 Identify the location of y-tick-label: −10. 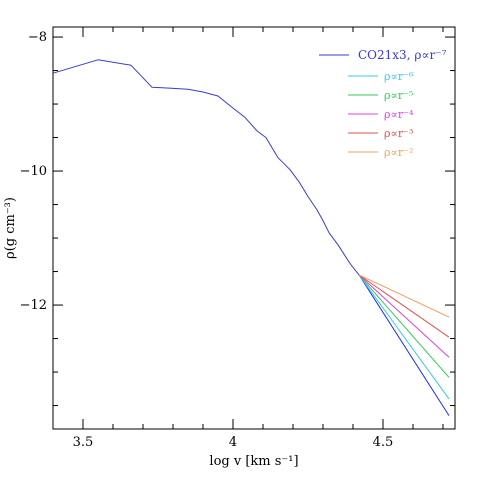
(33, 171).